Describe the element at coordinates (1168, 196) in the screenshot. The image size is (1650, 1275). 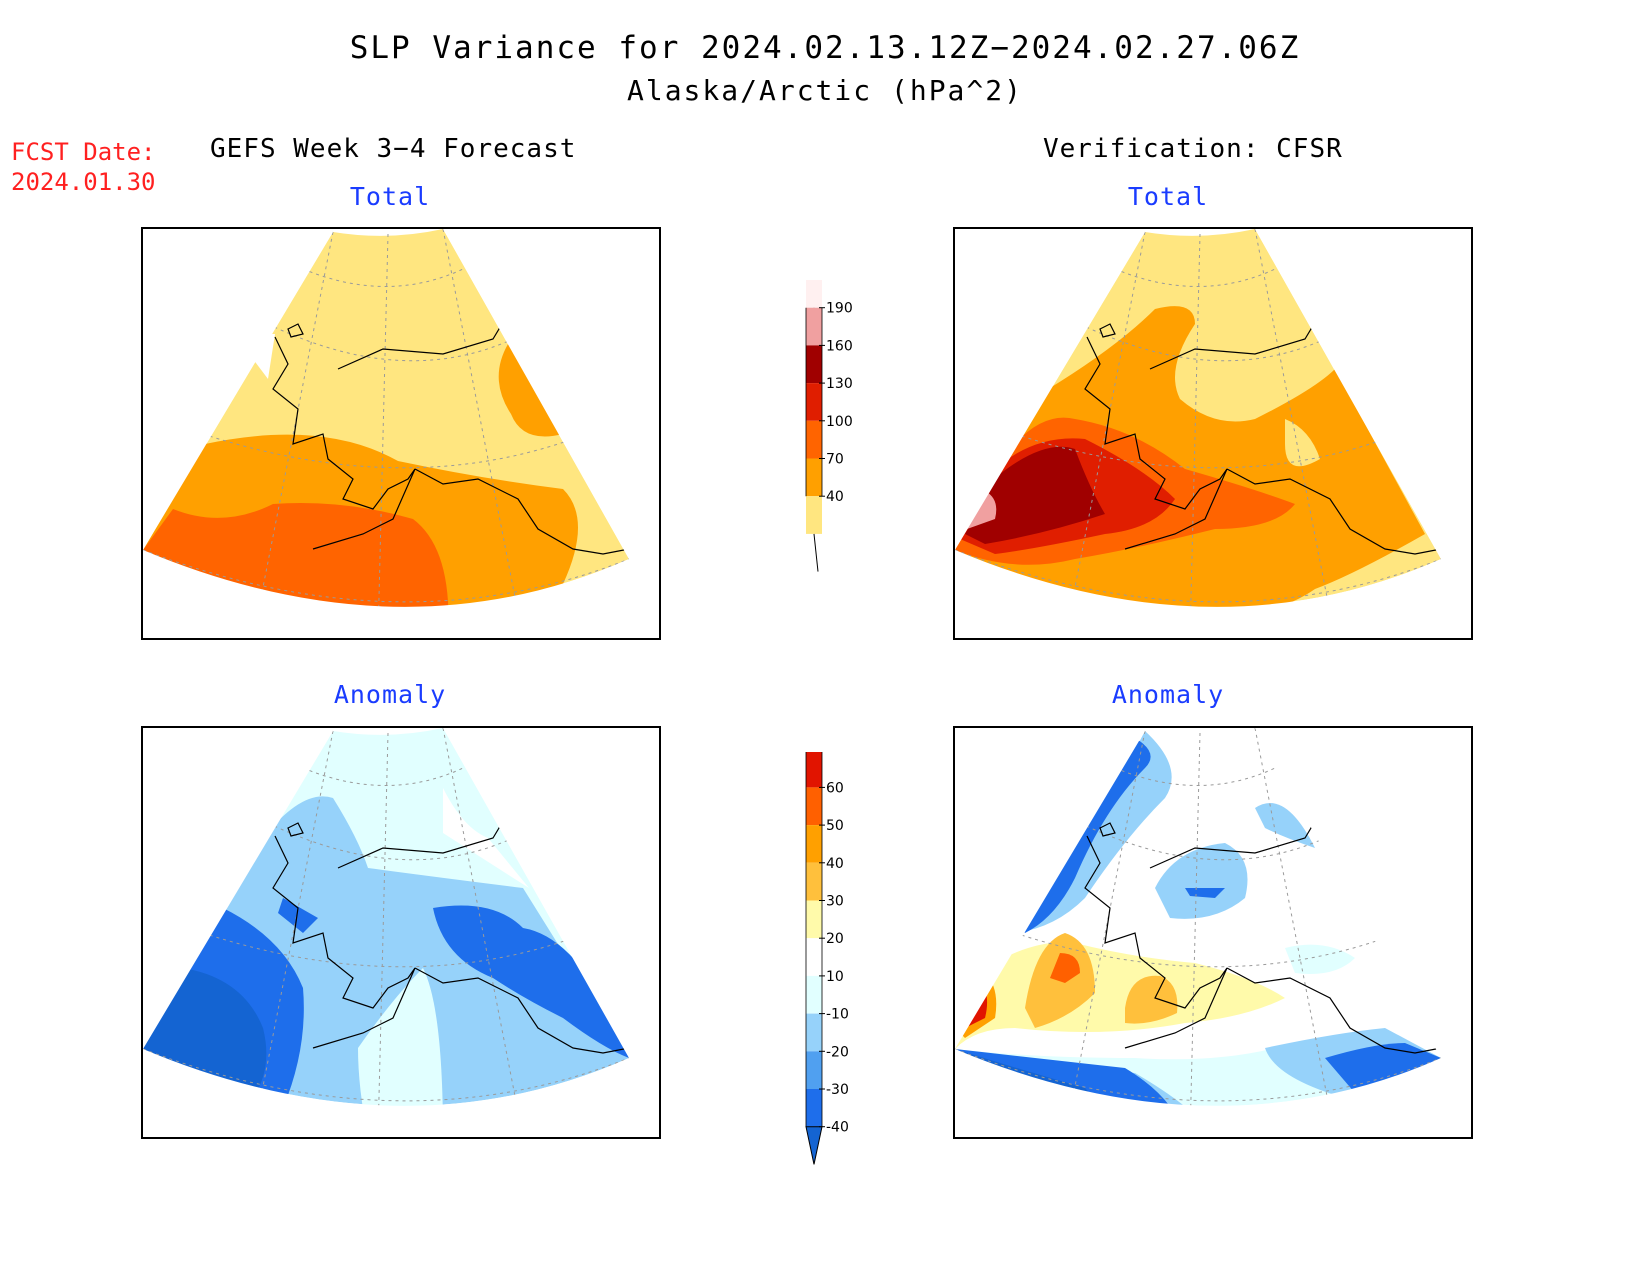
I see `cfsr-total-subtitle: Total` at that location.